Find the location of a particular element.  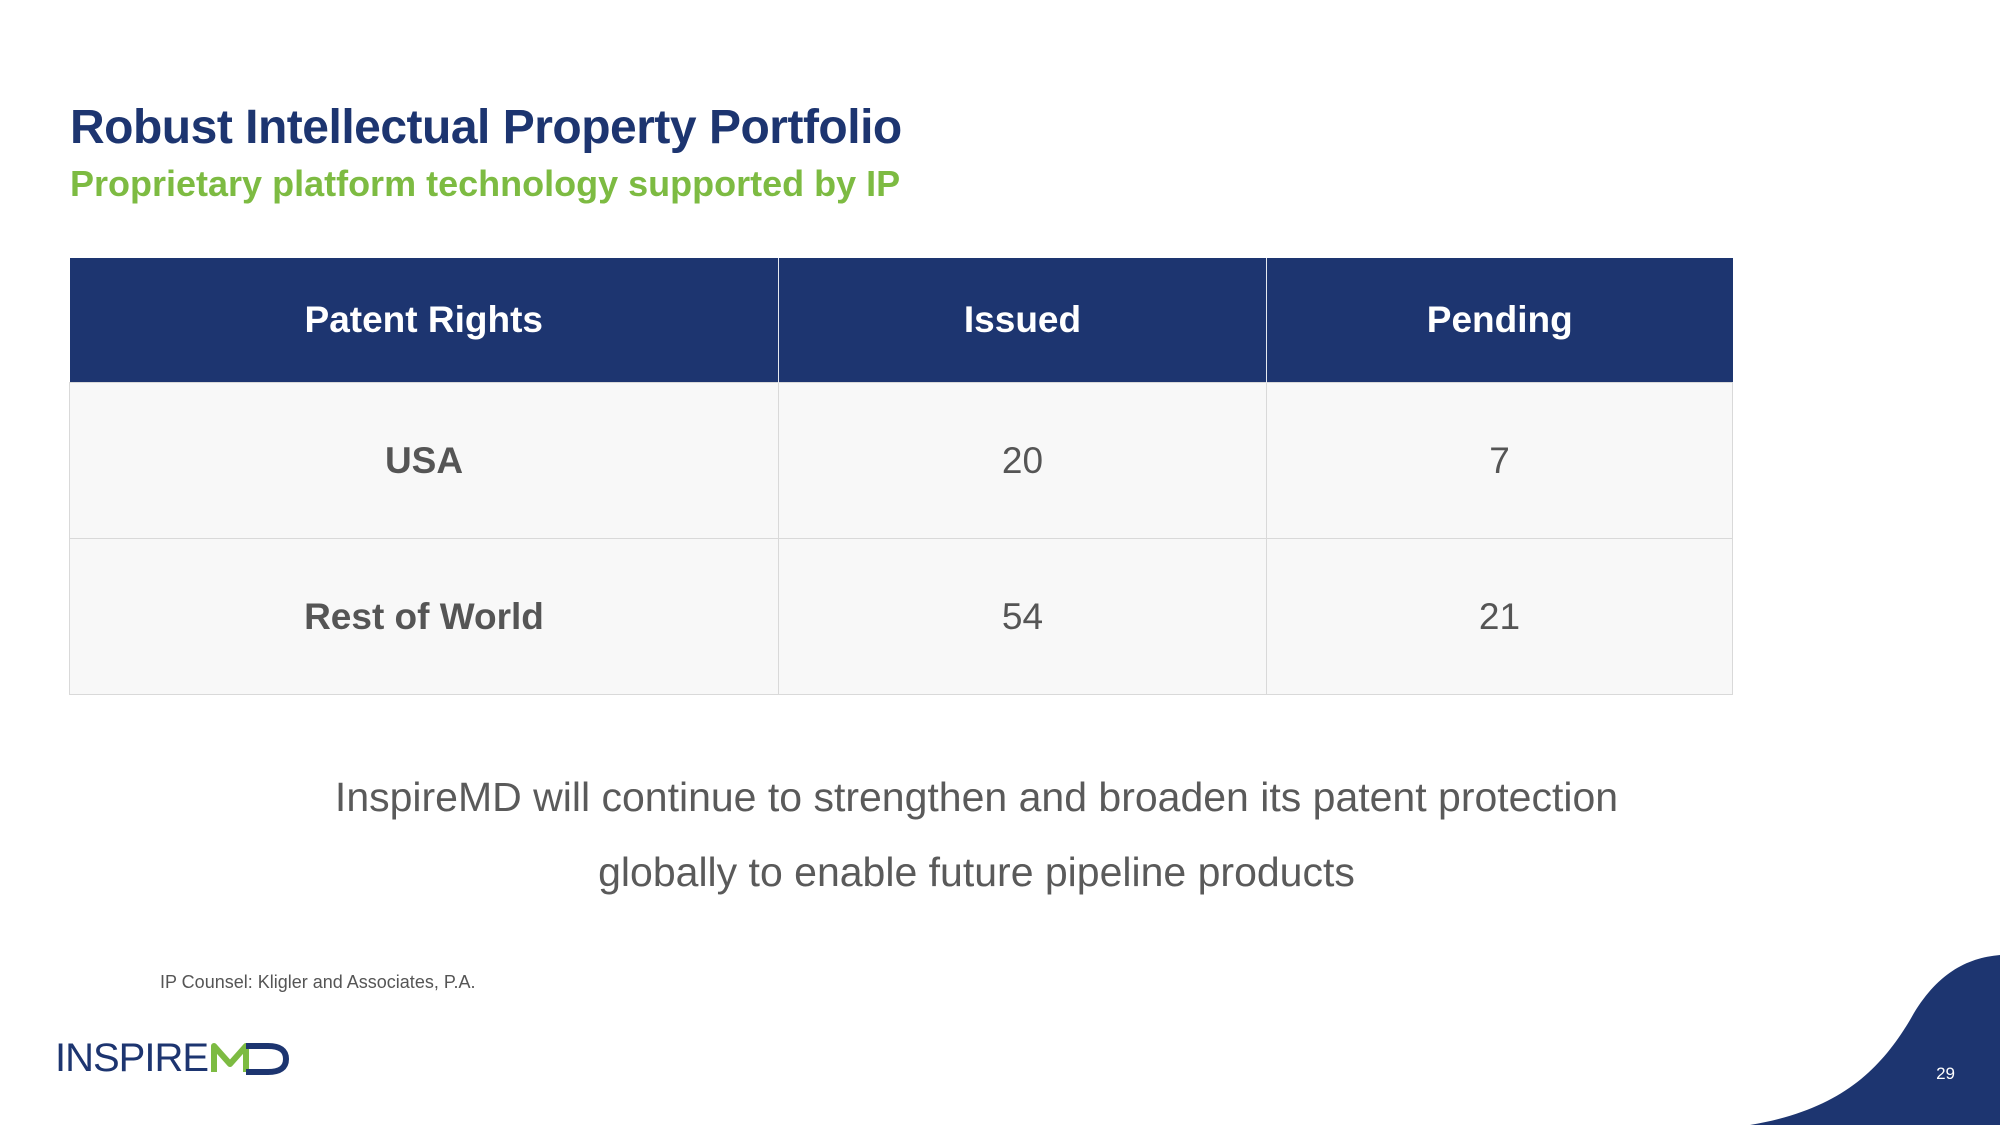

column-header-issued: Issued is located at coordinates (1022, 320).